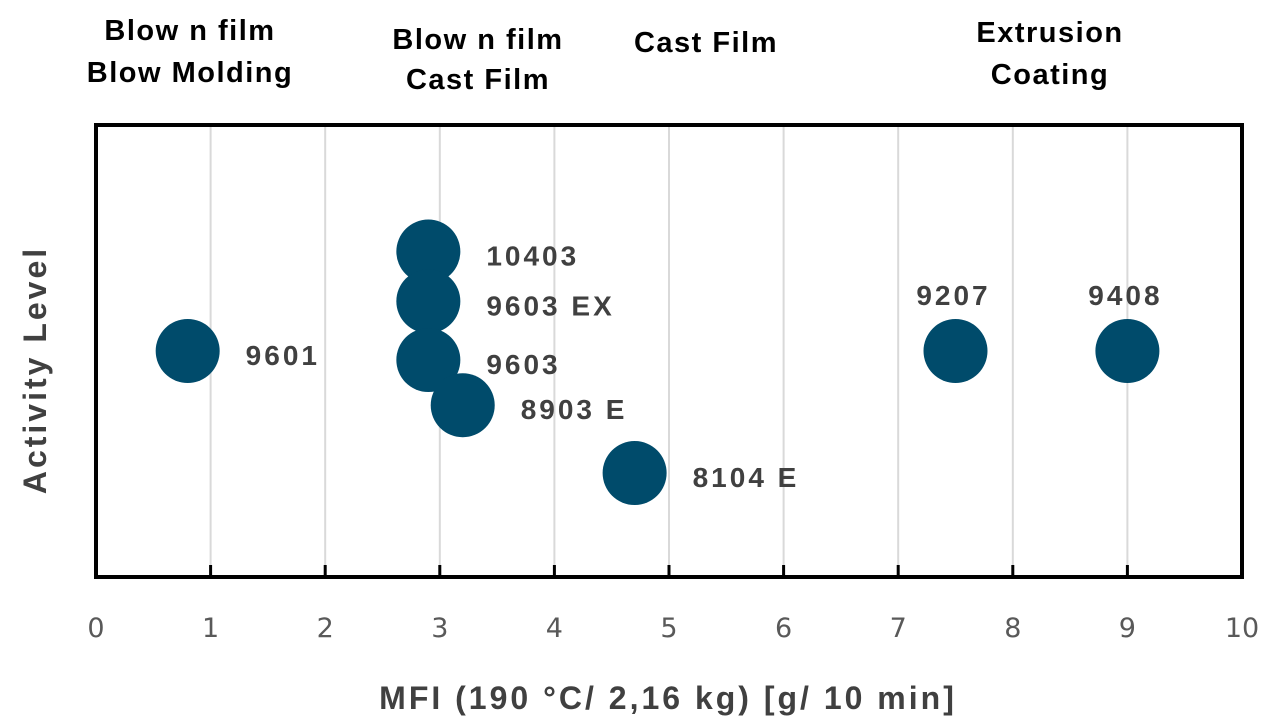  I want to click on data-point-label-4: 8903 E, so click(574, 409).